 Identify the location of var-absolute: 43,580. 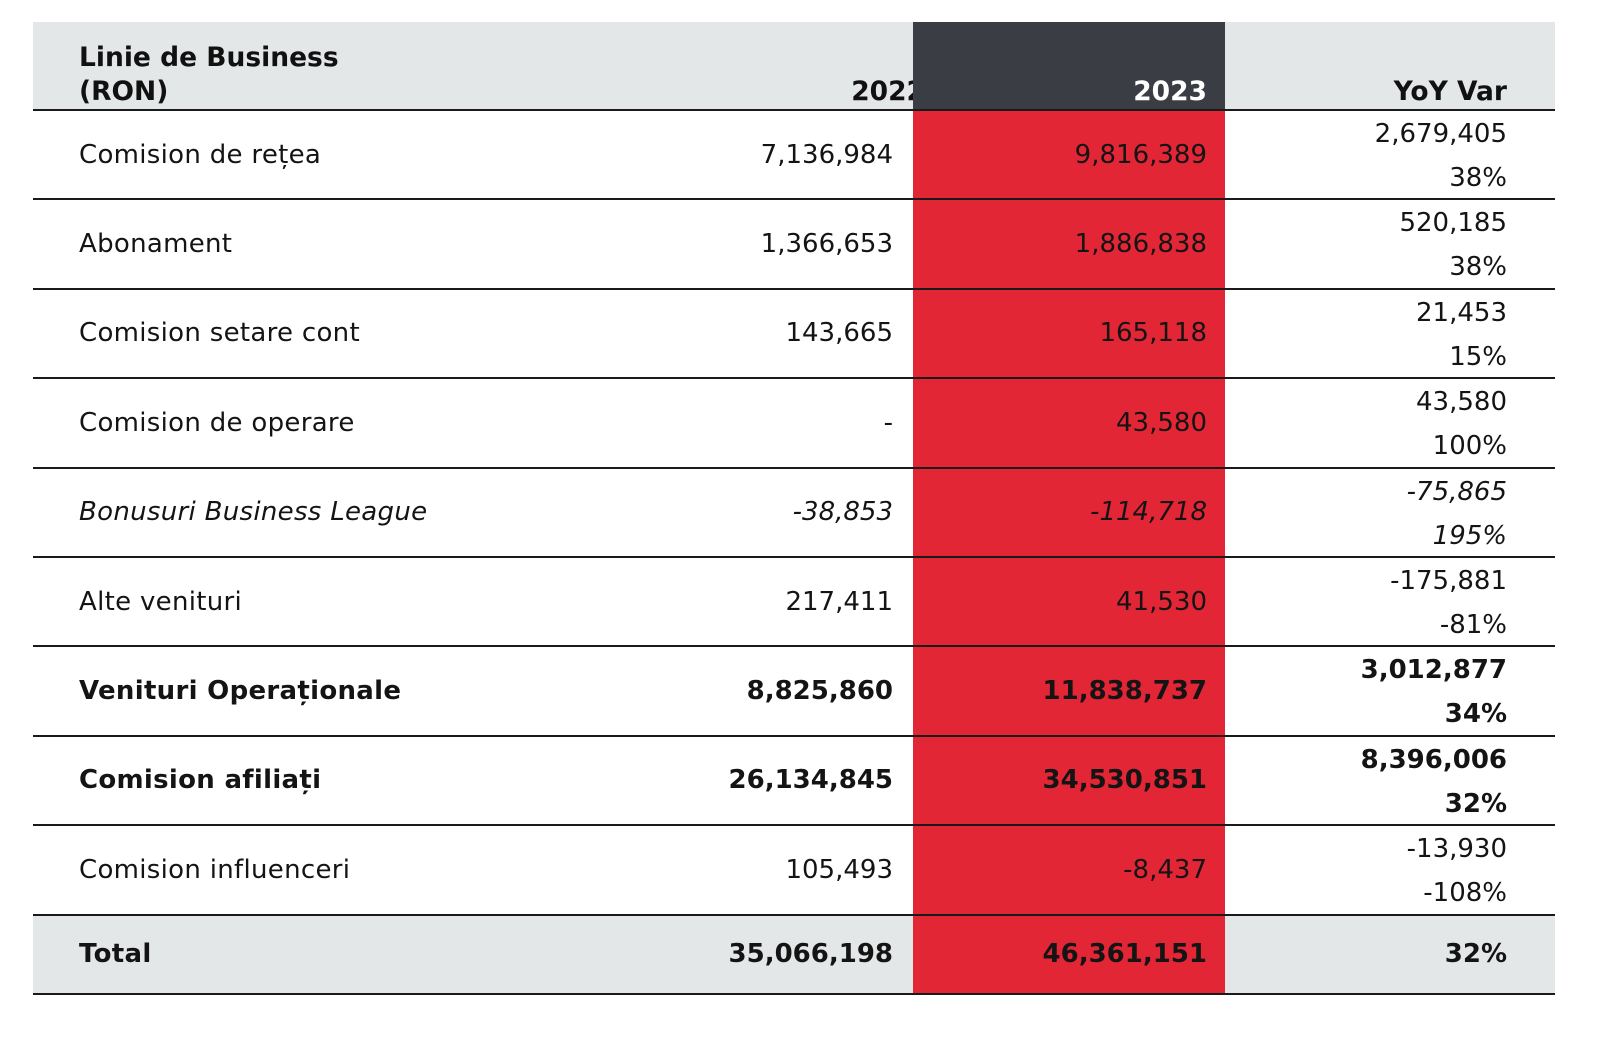
(1461, 402).